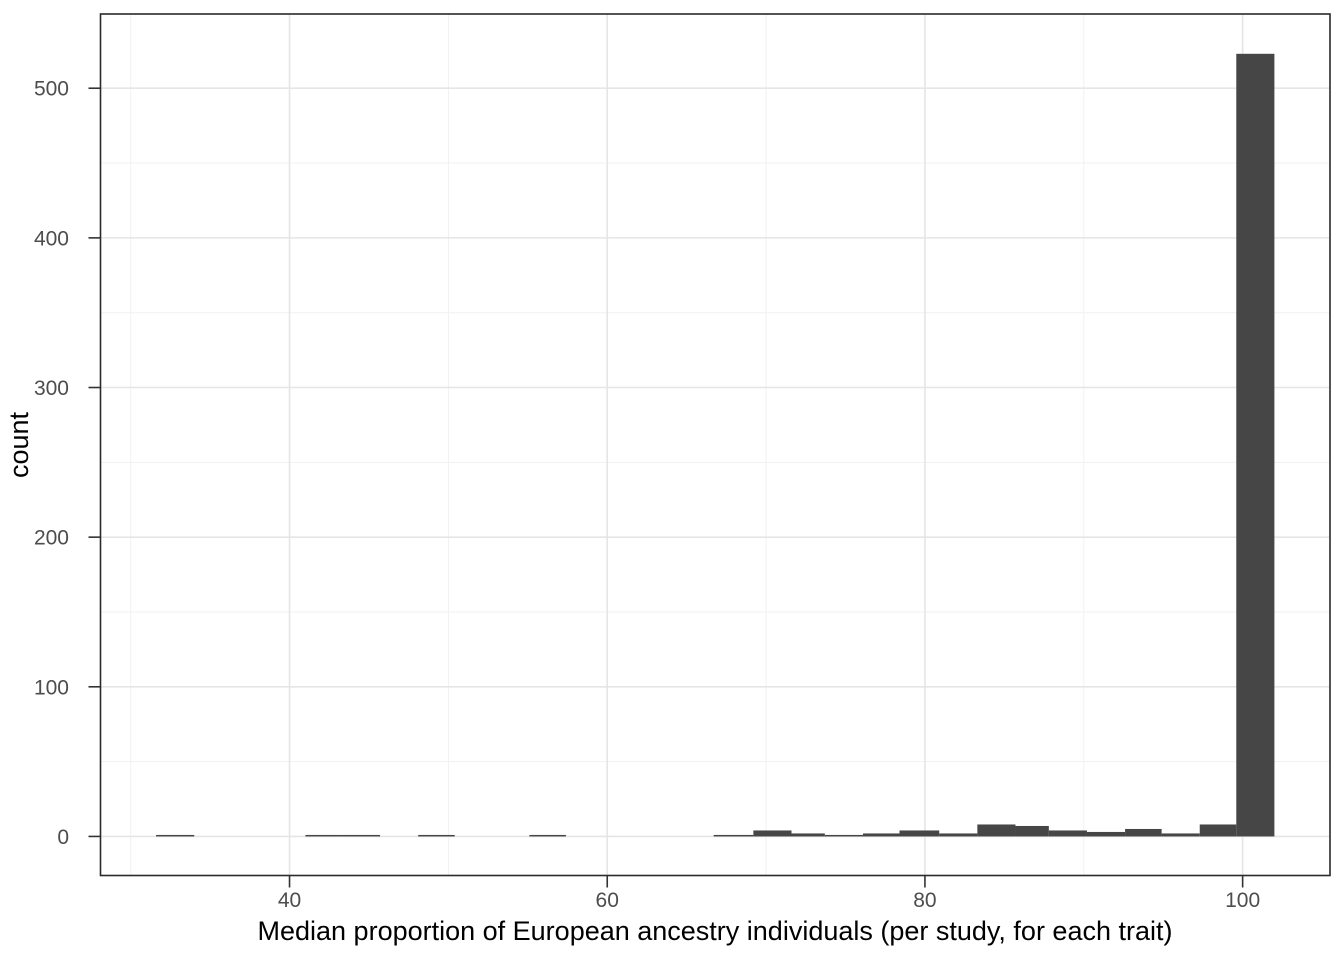 This screenshot has width=1344, height=960. Describe the element at coordinates (51, 388) in the screenshot. I see `y-tick-label: 300` at that location.